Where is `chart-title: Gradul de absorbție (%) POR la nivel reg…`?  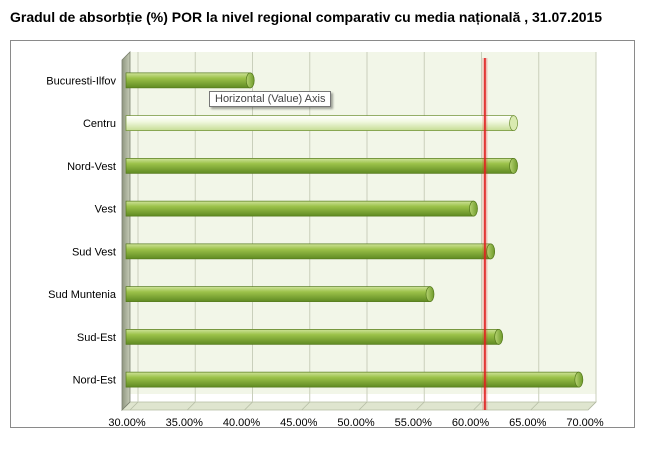 chart-title: Gradul de absorbție (%) POR la nivel reg… is located at coordinates (306, 17).